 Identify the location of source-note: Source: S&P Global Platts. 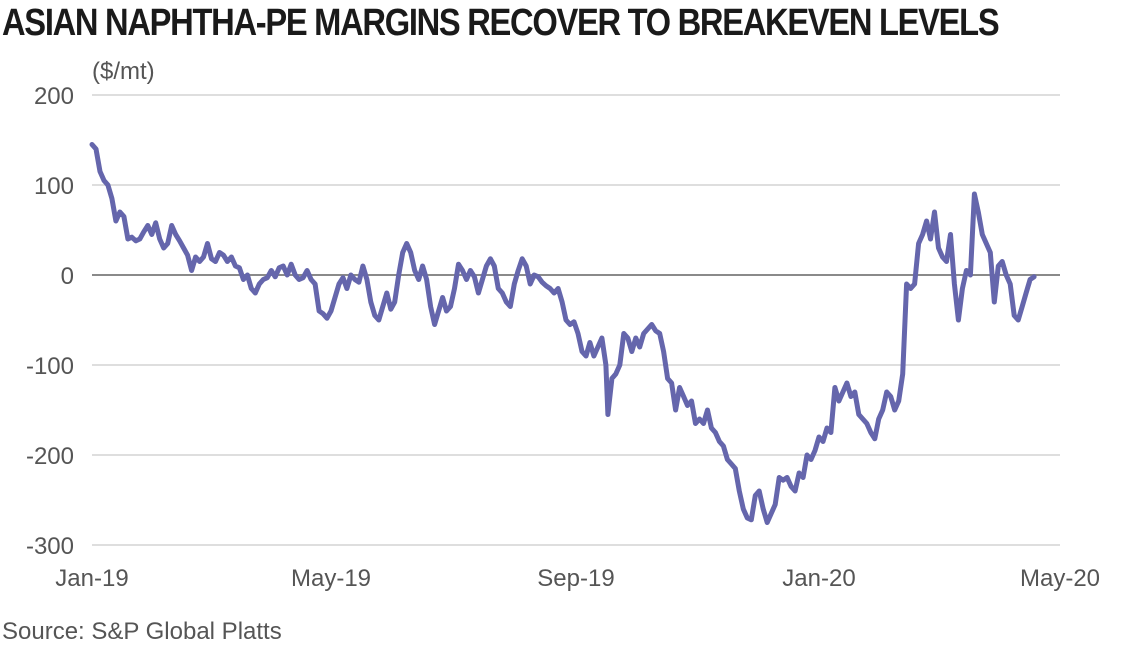
(142, 631).